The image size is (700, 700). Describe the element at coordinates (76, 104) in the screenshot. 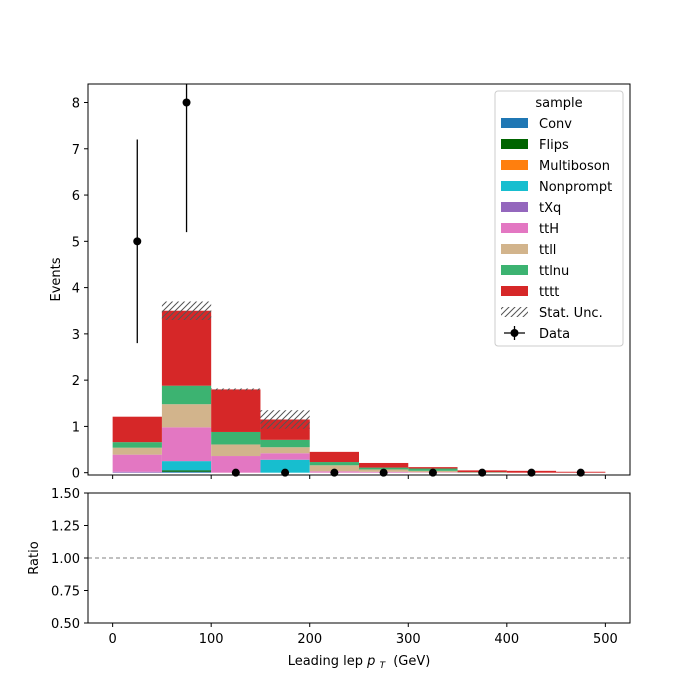

I see `main-y-tick-label-8: 8` at that location.